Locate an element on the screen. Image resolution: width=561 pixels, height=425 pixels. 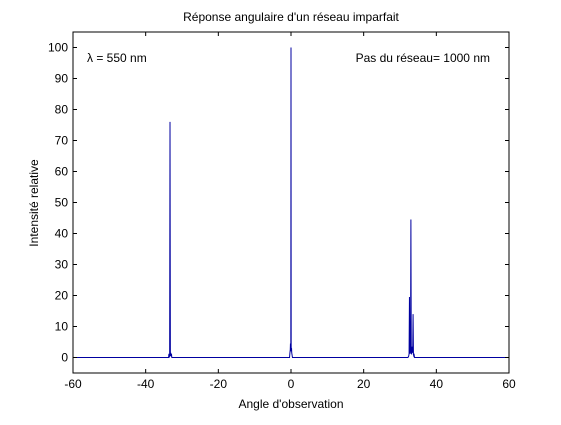
y-axis-label: Intensité relative is located at coordinates (34, 203).